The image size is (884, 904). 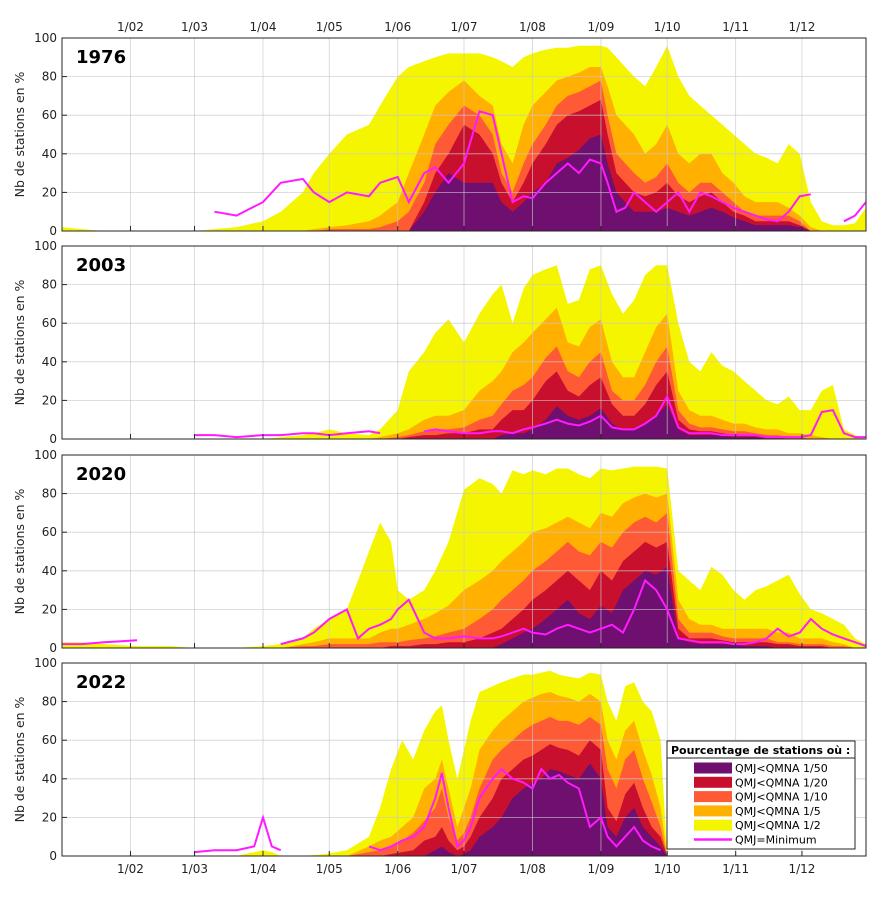 I want to click on top-tick-label: 1/10, so click(x=667, y=27).